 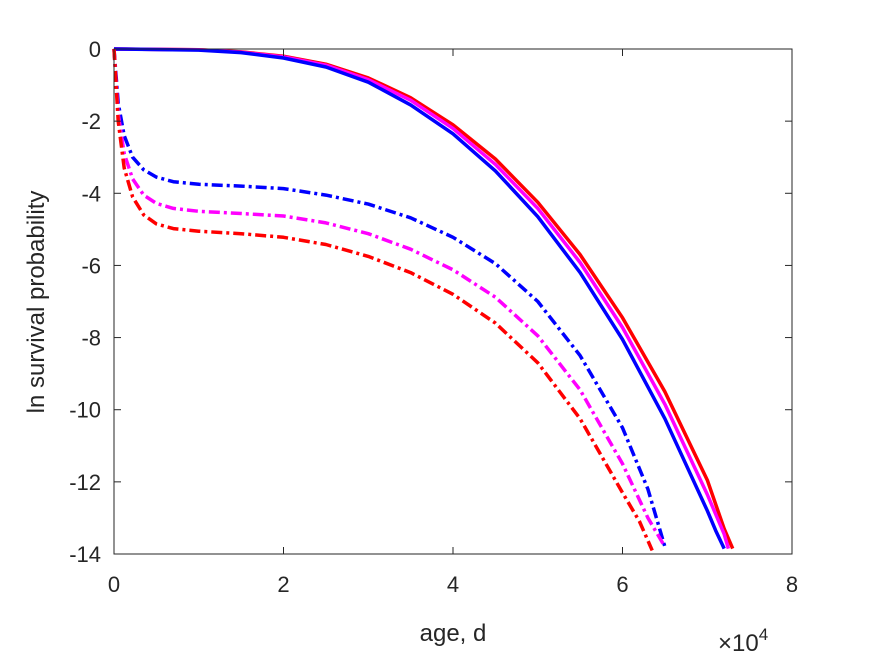 I want to click on y-tick-label-0: 0, so click(x=95, y=49).